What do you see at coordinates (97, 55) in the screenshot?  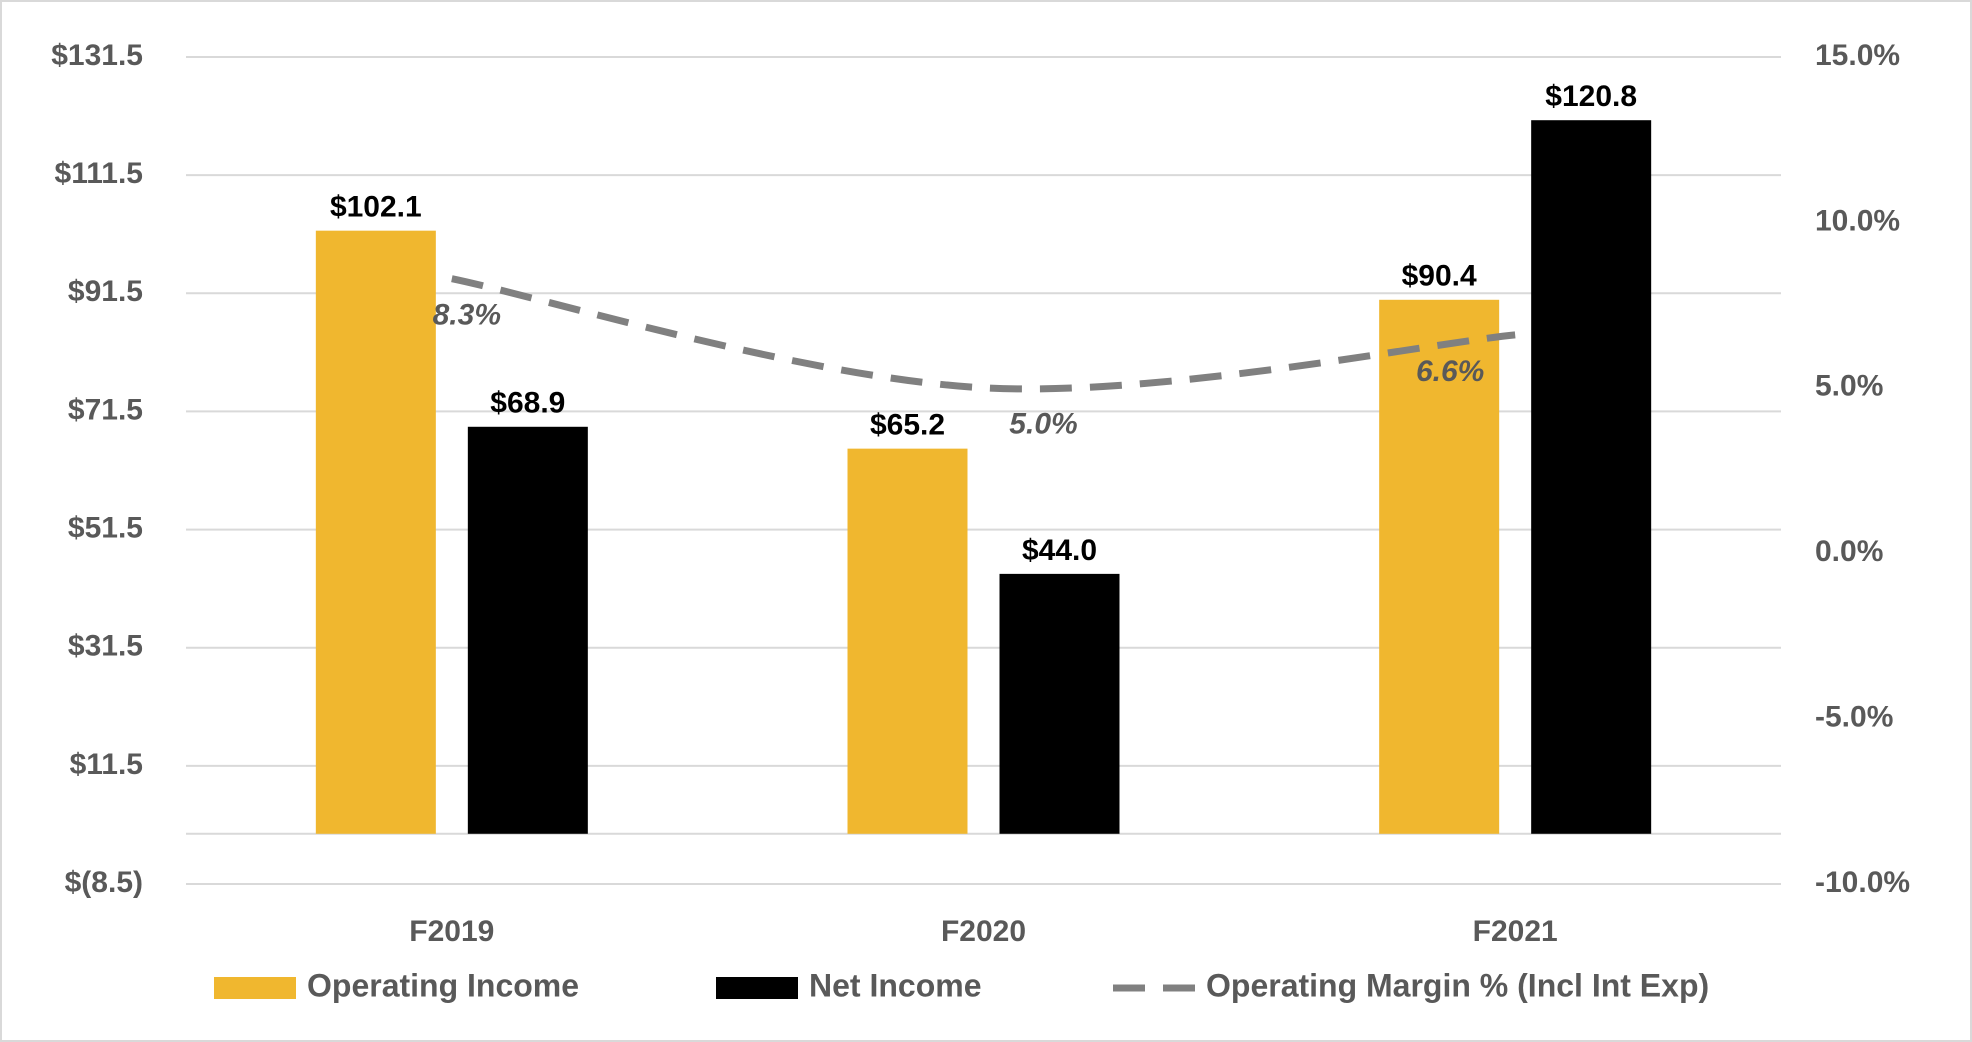 I see `y-tick-label: $131.5` at bounding box center [97, 55].